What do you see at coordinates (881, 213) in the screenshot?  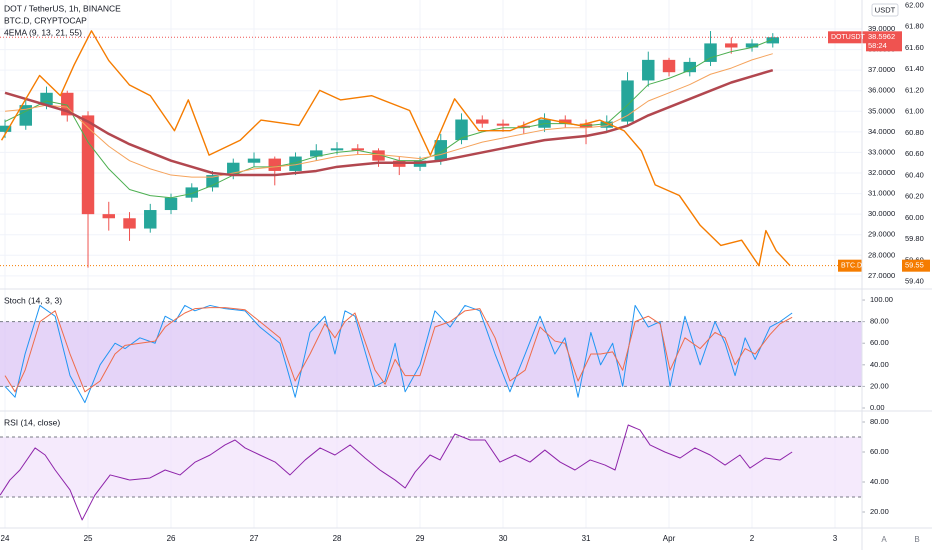 I see `y-tick-label: 30.0000` at bounding box center [881, 213].